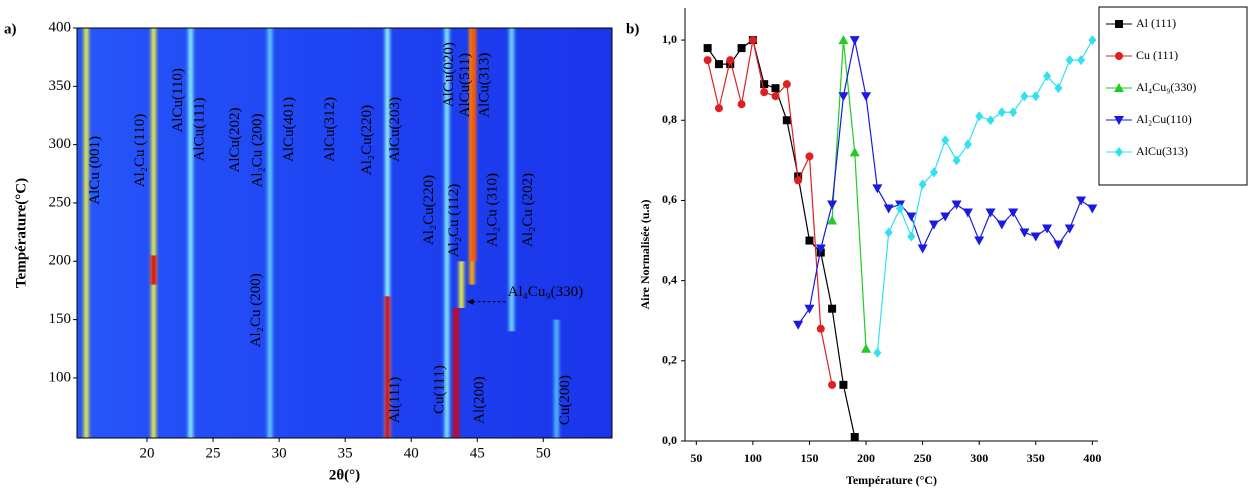 The height and width of the screenshot is (504, 1252). I want to click on y-tick-label: 300, so click(60, 144).